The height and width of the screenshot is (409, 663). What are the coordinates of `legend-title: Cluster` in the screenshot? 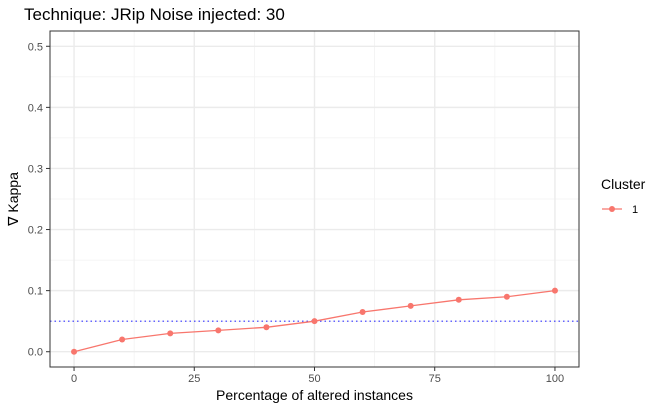 It's located at (623, 184).